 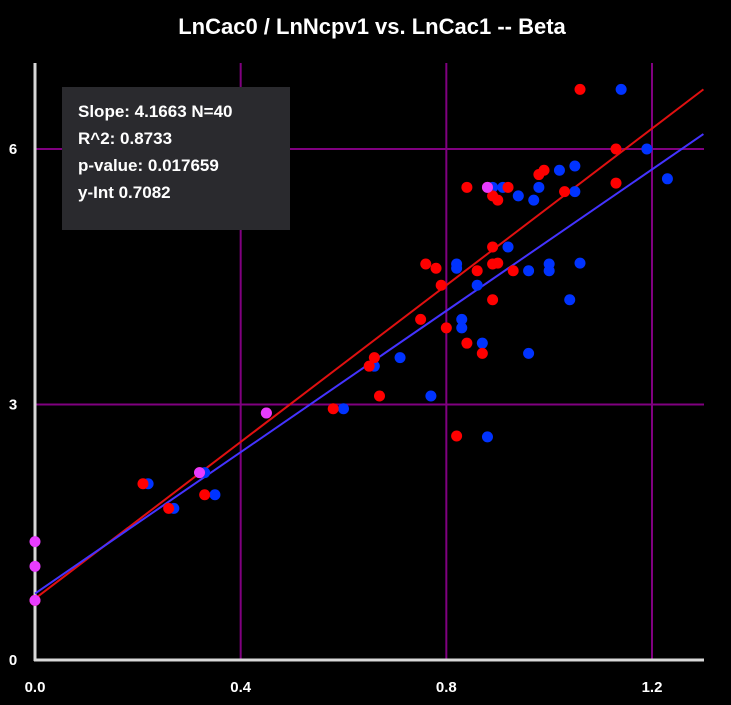 What do you see at coordinates (148, 165) in the screenshot?
I see `stat-p-value: p-value: 0.017659` at bounding box center [148, 165].